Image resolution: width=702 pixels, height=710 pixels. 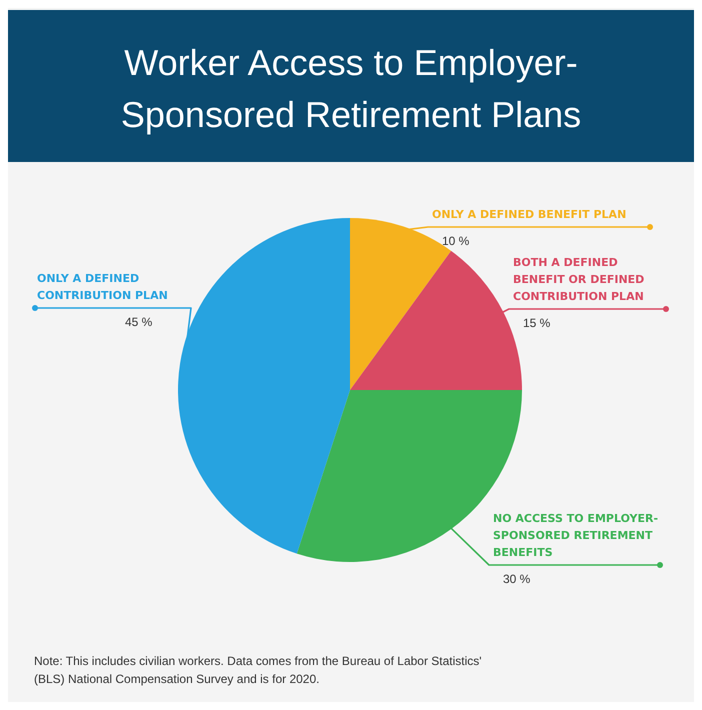 I want to click on data-label: 10 %, so click(x=456, y=241).